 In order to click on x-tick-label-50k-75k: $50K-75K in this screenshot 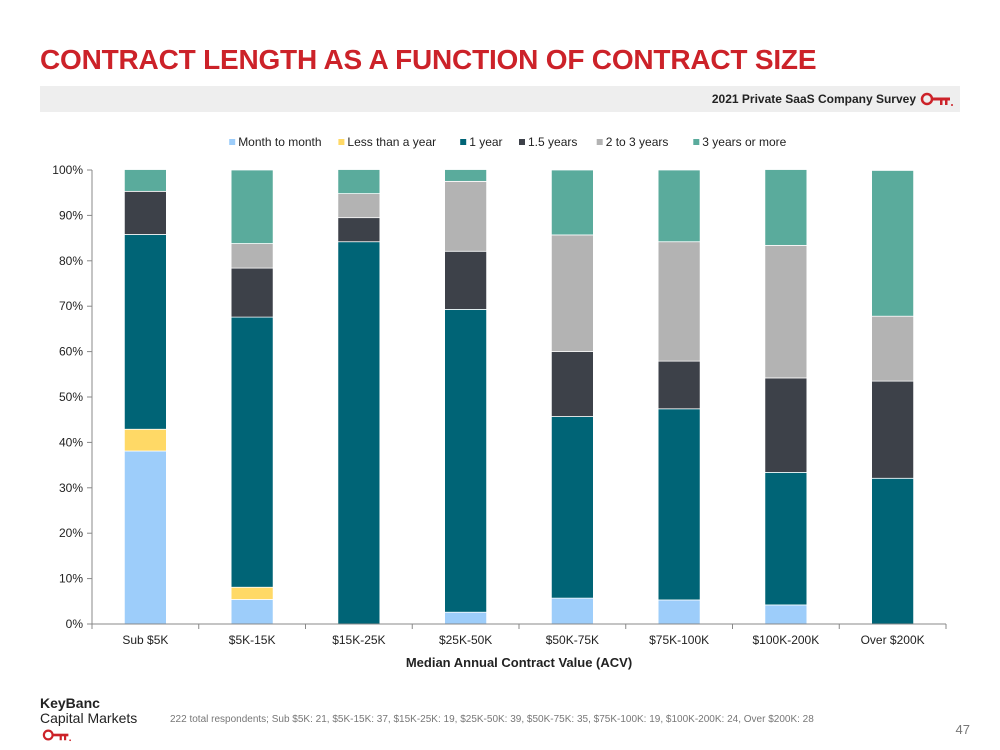, I will do `click(572, 640)`.